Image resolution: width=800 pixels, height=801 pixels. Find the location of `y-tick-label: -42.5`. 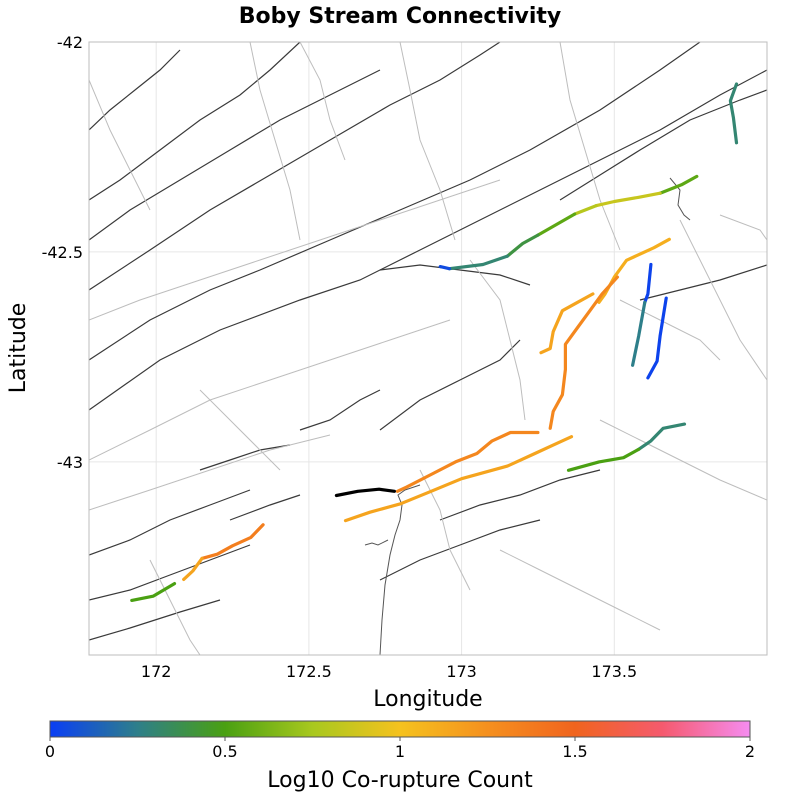

y-tick-label: -42.5 is located at coordinates (62, 252).